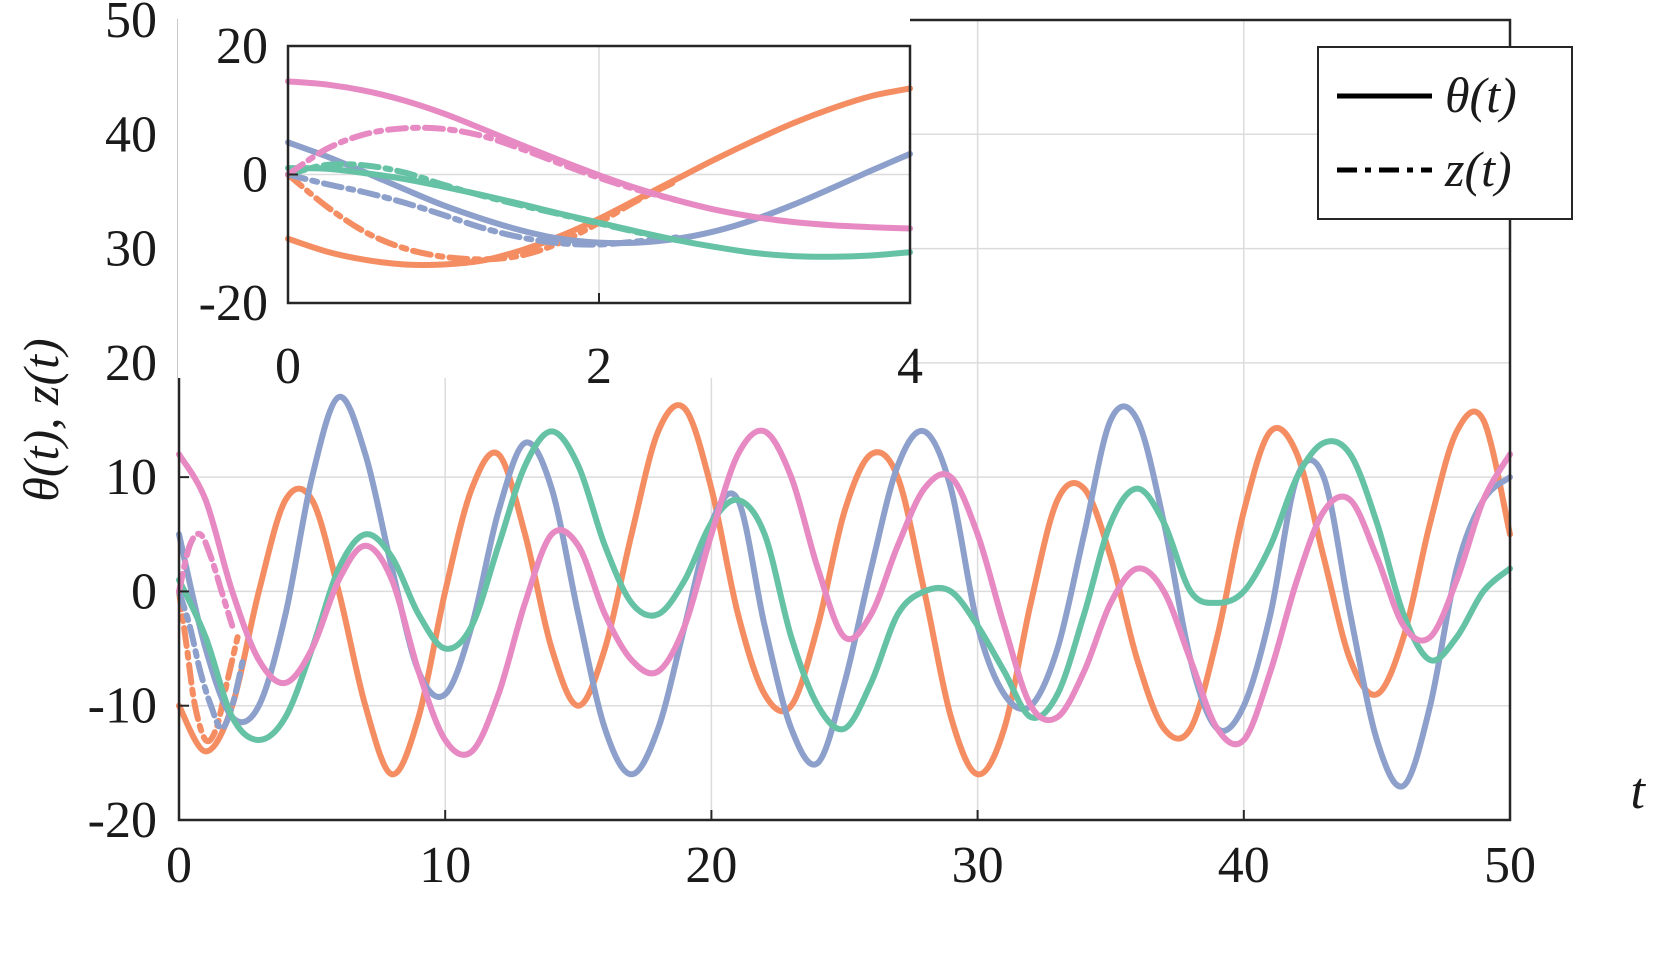 This screenshot has height=953, width=1661. What do you see at coordinates (978, 865) in the screenshot?
I see `x-tick-label: 30` at bounding box center [978, 865].